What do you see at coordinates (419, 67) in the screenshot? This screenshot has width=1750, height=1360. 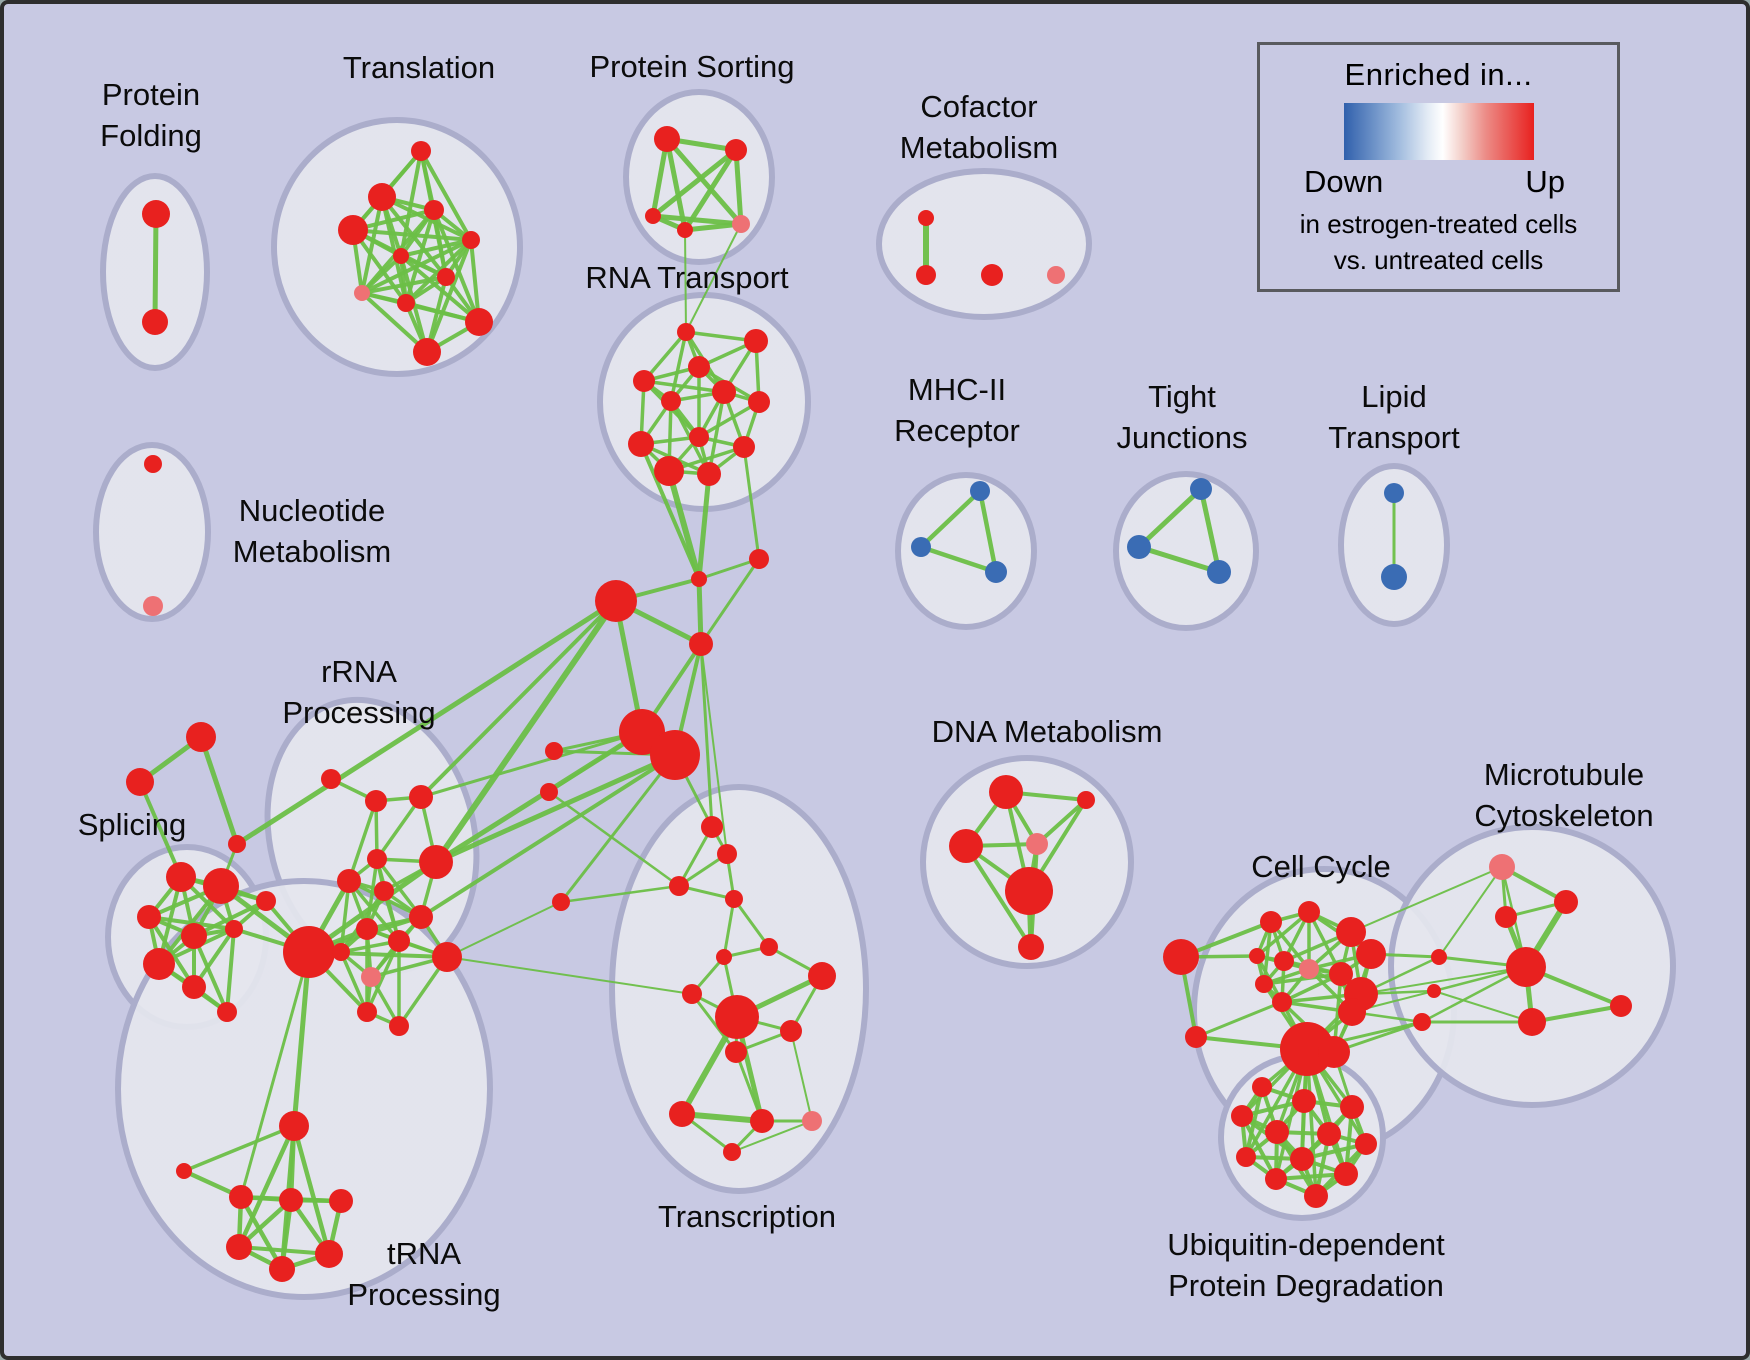 I see `cluster-label-translation: Translation` at bounding box center [419, 67].